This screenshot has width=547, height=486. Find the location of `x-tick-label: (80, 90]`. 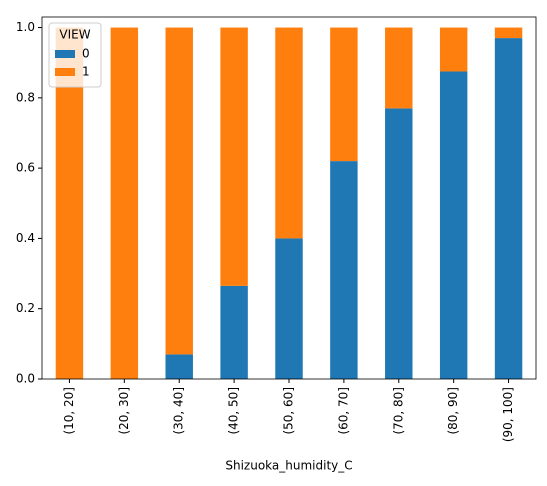

x-tick-label: (80, 90] is located at coordinates (453, 411).